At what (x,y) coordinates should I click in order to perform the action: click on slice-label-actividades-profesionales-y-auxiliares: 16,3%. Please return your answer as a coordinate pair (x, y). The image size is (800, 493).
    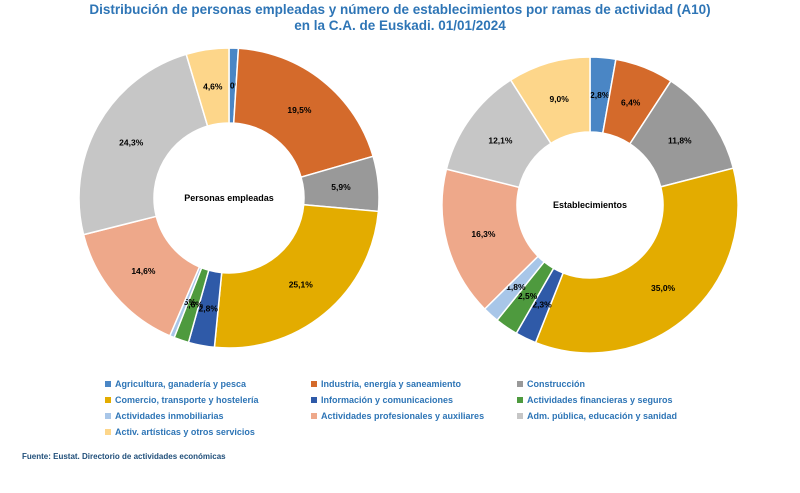
    Looking at the image, I should click on (483, 234).